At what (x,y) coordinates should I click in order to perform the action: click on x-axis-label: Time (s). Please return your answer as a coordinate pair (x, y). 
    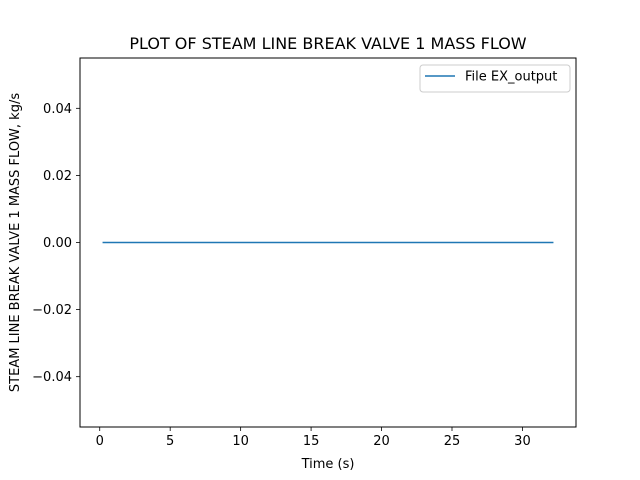
    Looking at the image, I should click on (328, 464).